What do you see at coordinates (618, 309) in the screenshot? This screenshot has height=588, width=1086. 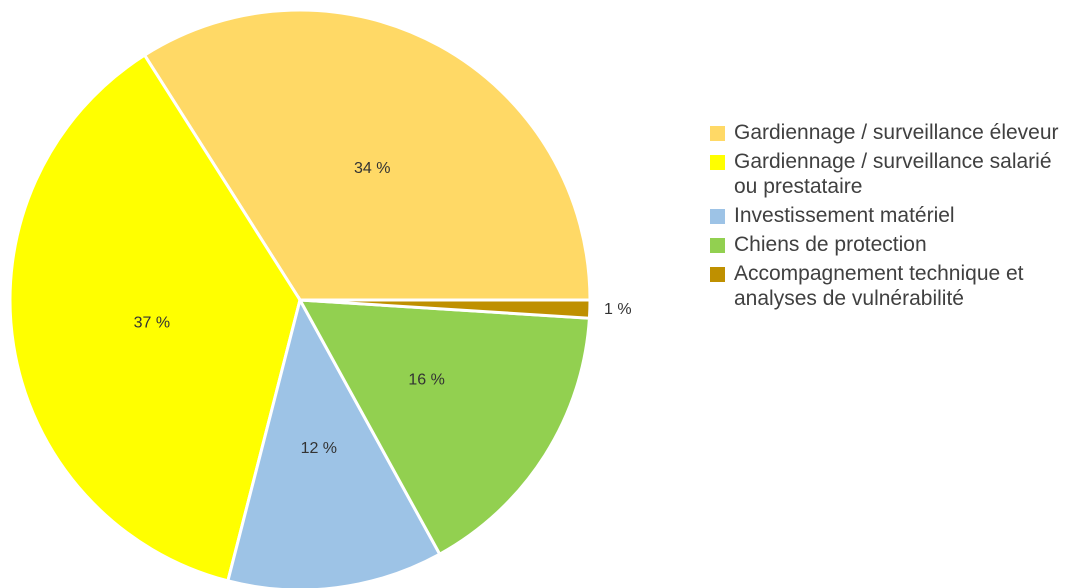 I see `data-label: 1 %` at bounding box center [618, 309].